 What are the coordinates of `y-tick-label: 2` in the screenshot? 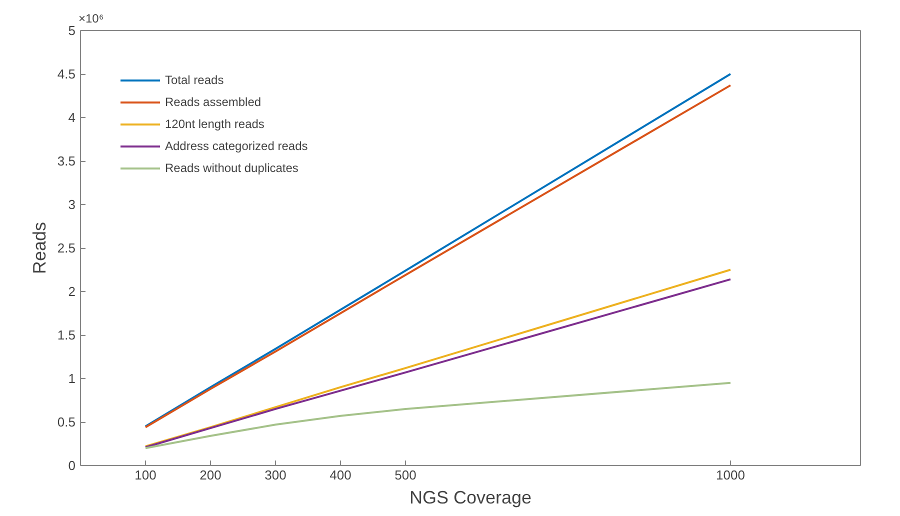 It's located at (72, 291).